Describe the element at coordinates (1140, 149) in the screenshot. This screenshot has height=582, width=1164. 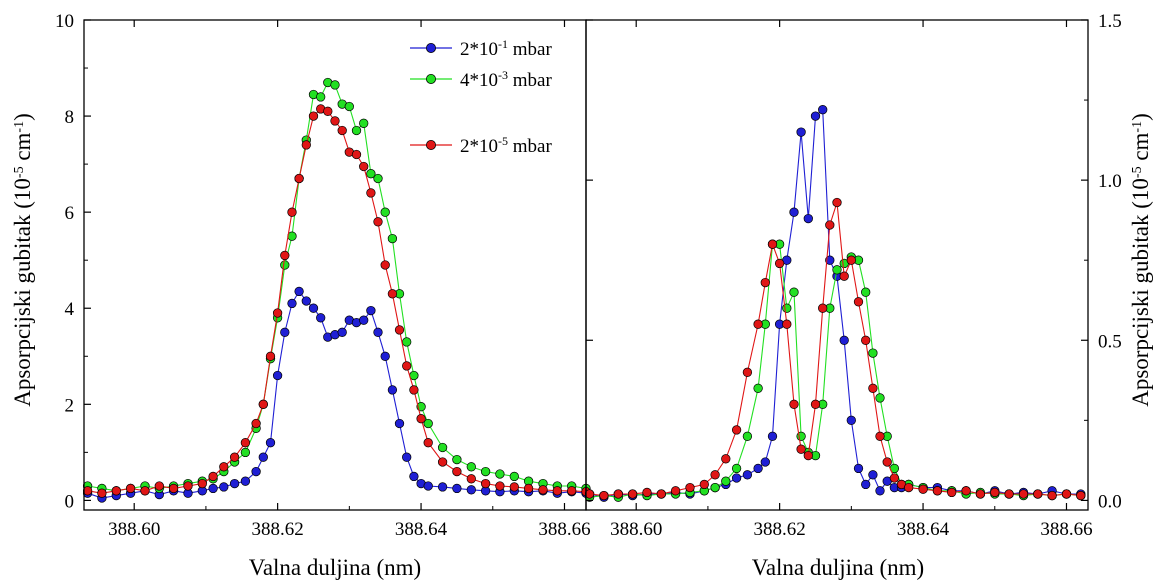
I see `right-ylabel-mid: cm` at that location.